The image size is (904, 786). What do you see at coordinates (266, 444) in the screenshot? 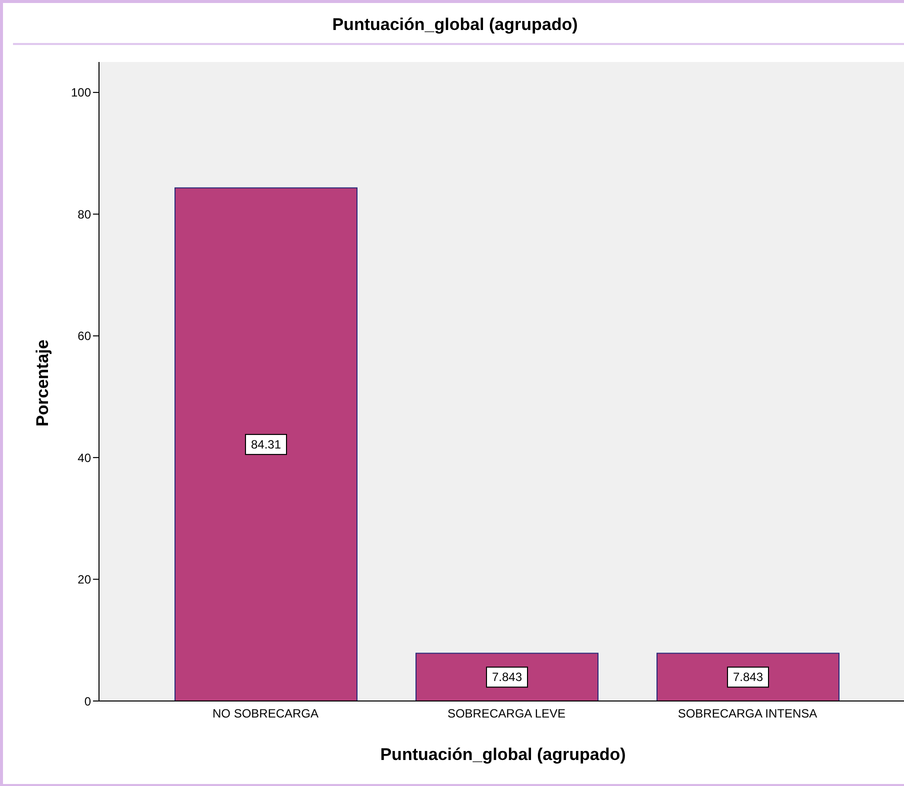
I see `data-label: 84.31` at bounding box center [266, 444].